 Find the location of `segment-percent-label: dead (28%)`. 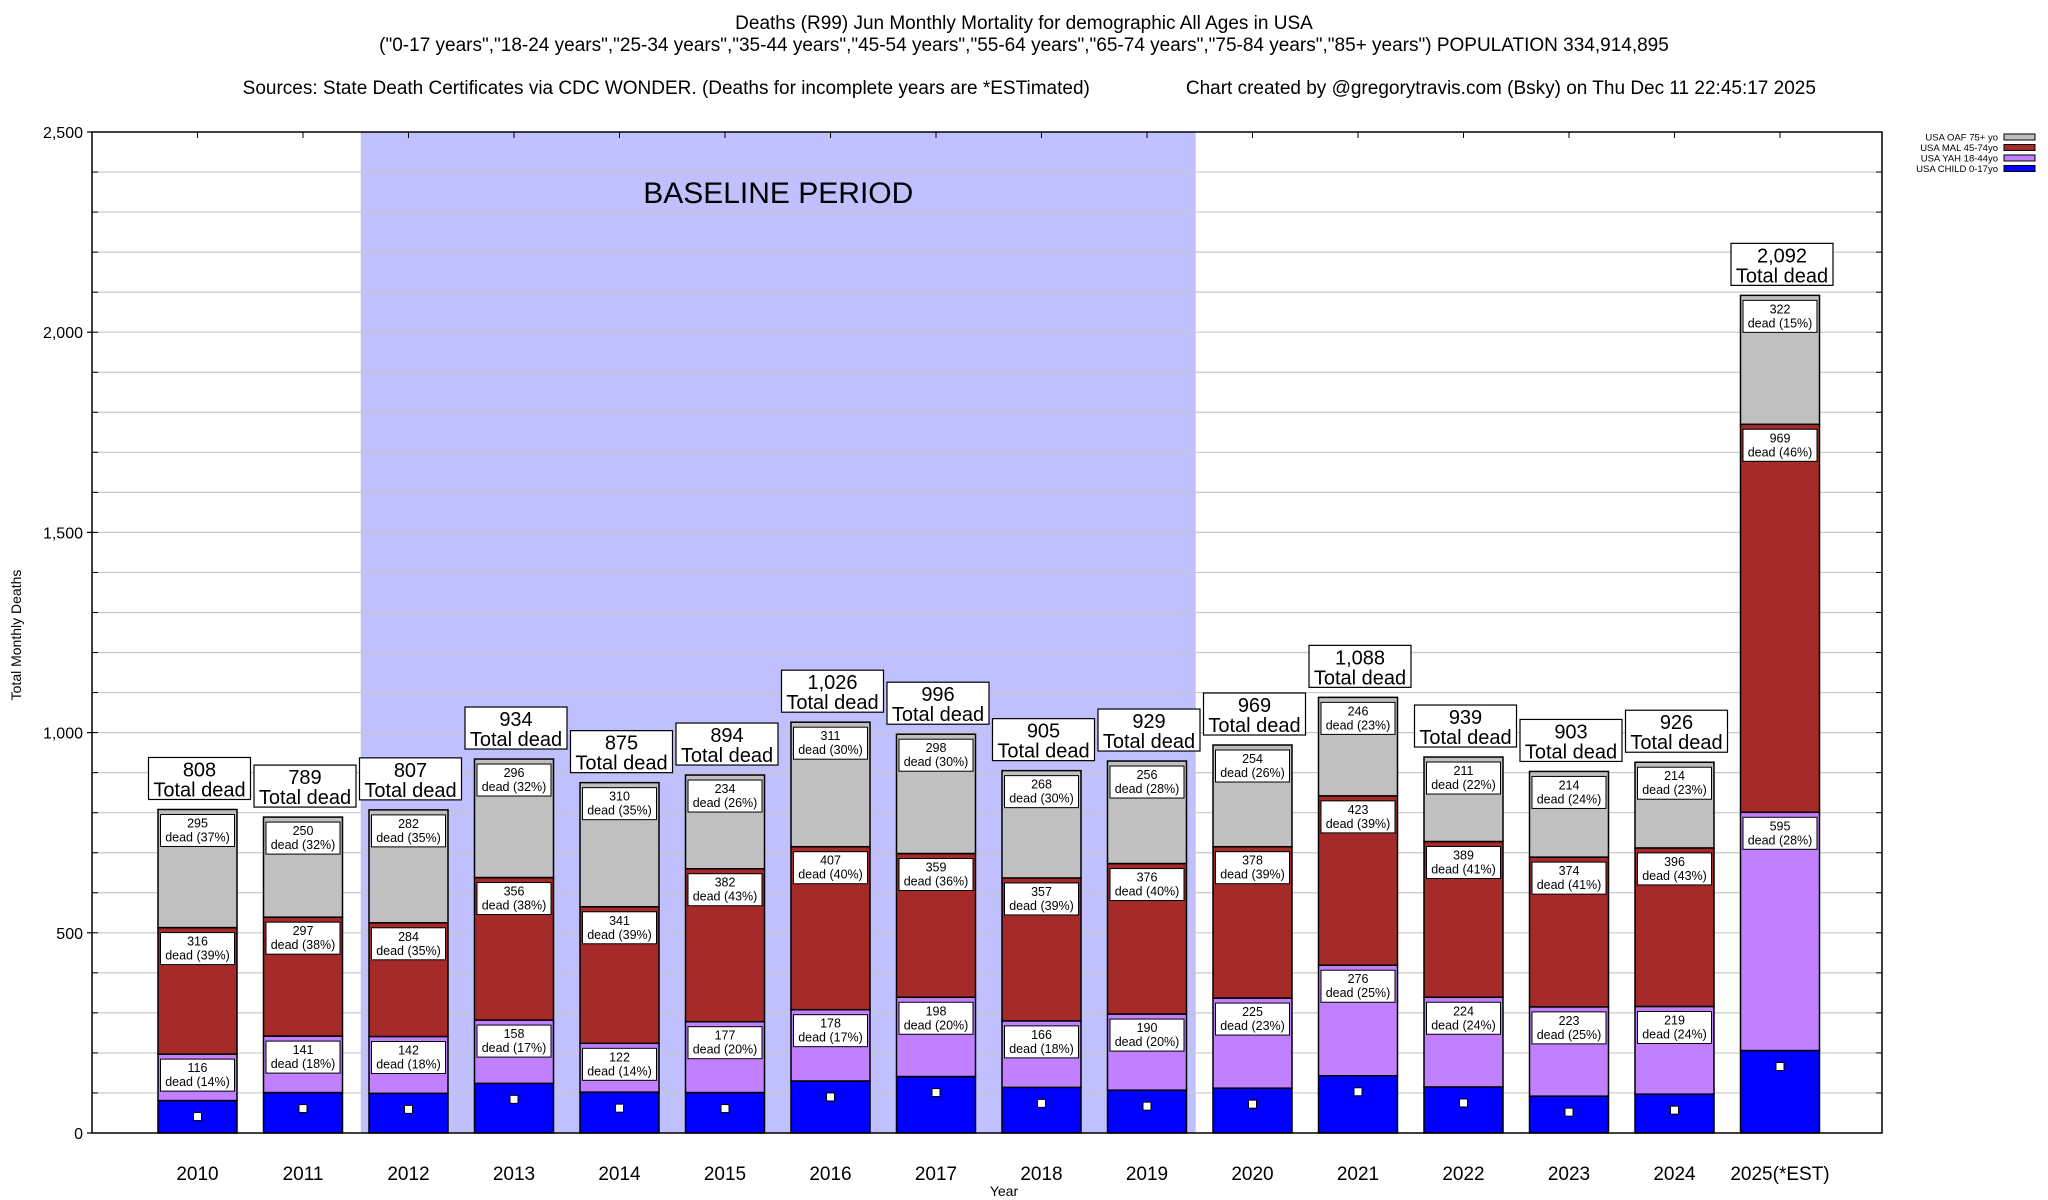

segment-percent-label: dead (28%) is located at coordinates (1780, 840).